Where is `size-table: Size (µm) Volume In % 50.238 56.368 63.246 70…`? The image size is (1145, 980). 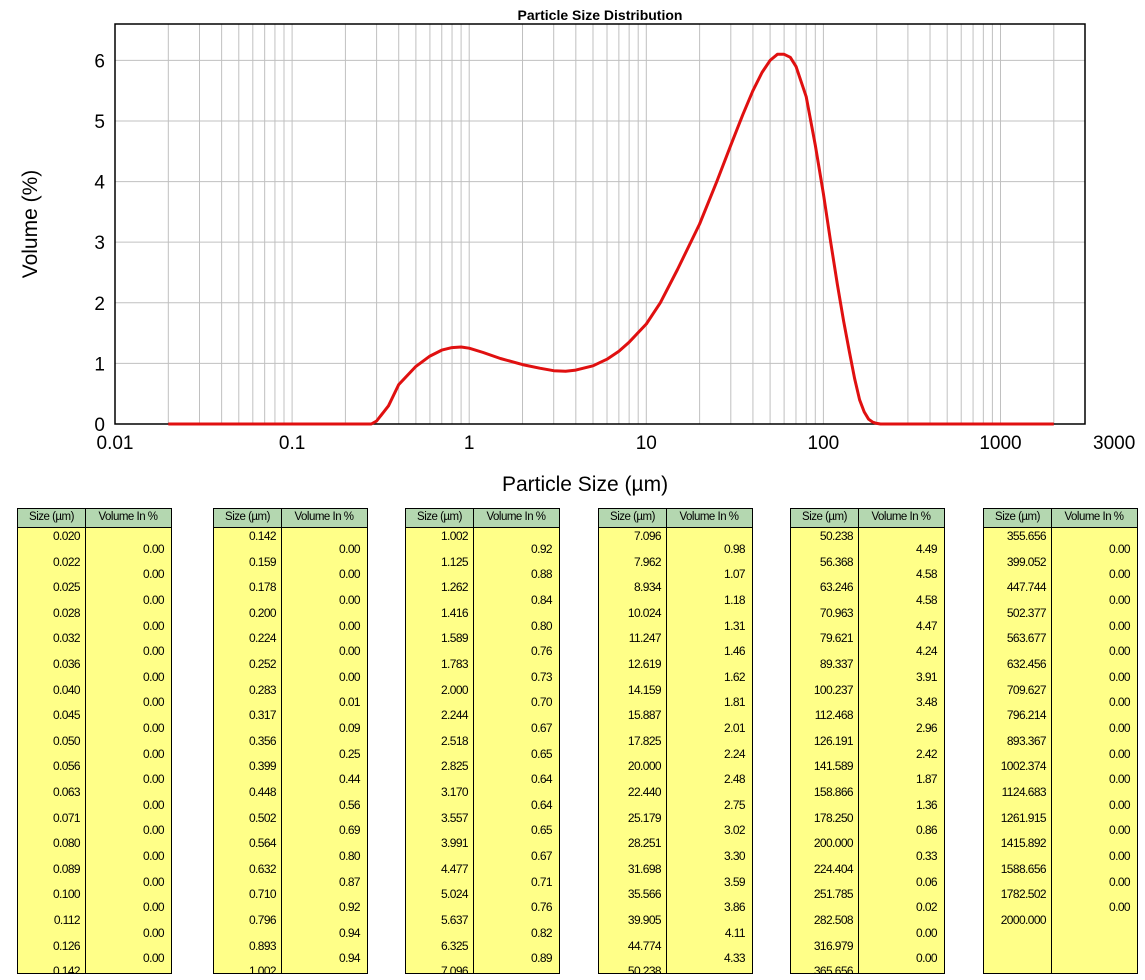
size-table: Size (µm) Volume In % 50.238 56.368 63.246 70… is located at coordinates (867, 741).